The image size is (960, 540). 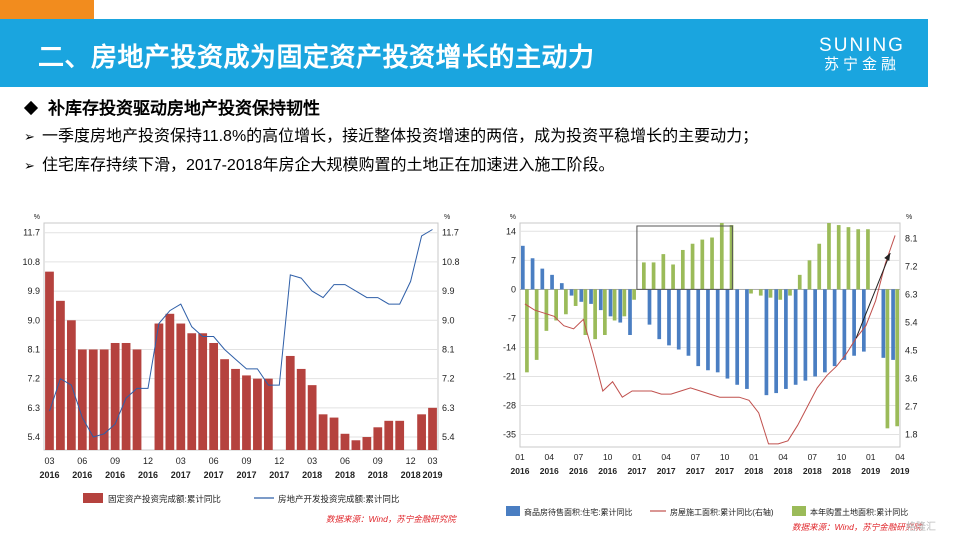 I want to click on legend-label: 商品房待售面积:住宅:累计同比, so click(x=578, y=512).